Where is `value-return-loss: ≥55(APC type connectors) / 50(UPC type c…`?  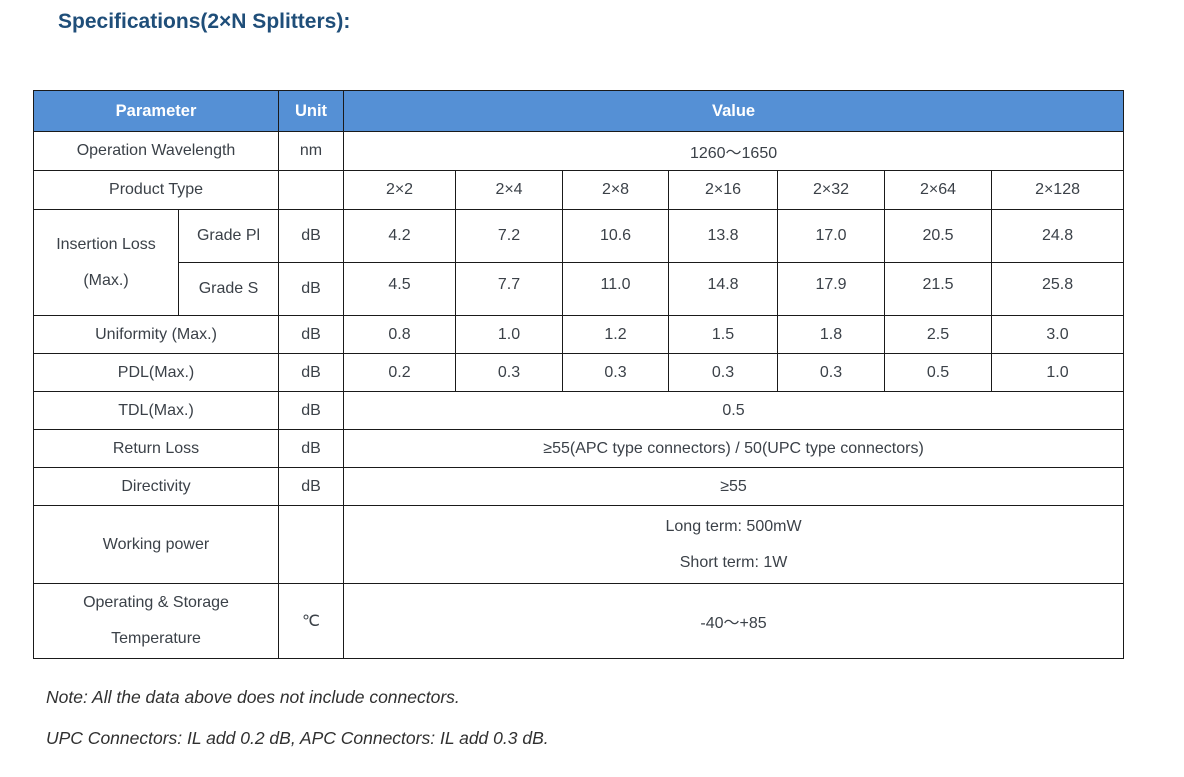
value-return-loss: ≥55(APC type connectors) / 50(UPC type c… is located at coordinates (734, 448).